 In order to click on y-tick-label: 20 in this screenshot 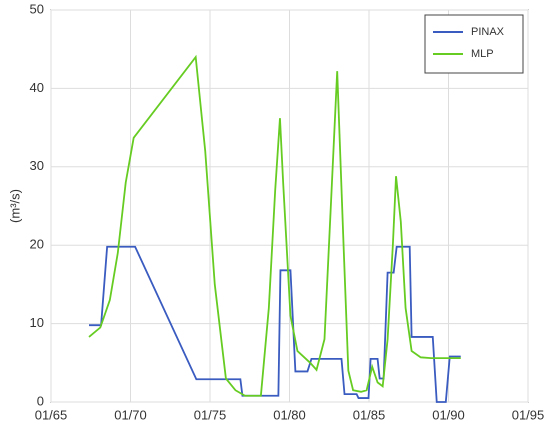, I will do `click(37, 244)`.